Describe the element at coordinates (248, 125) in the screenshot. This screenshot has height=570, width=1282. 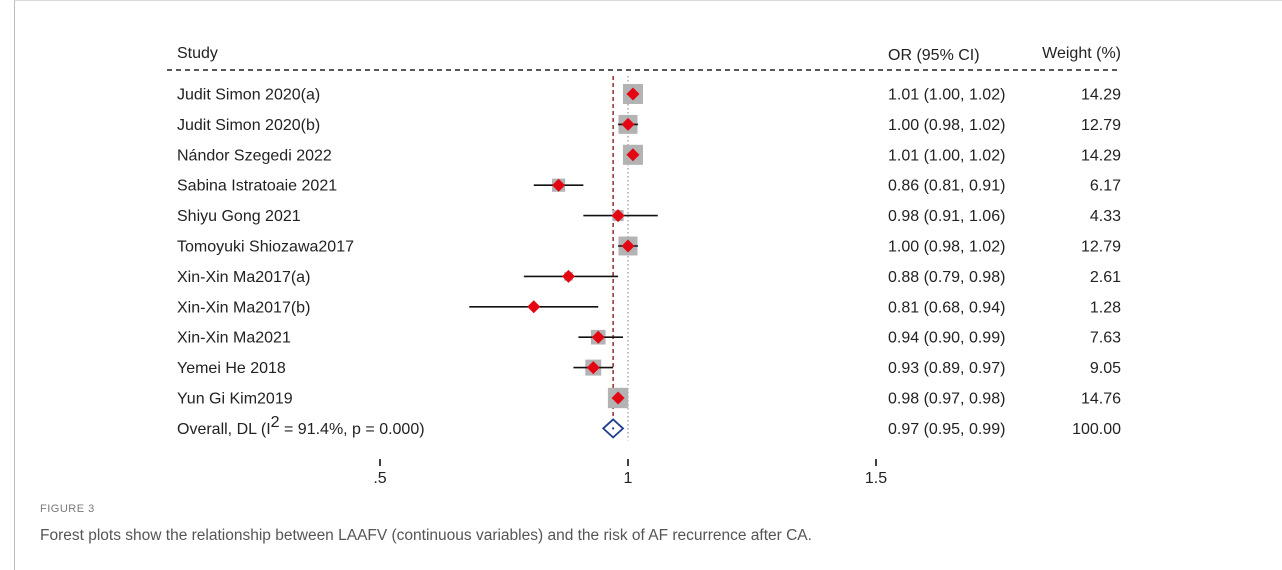
I see `study-label: Judit Simon 2020(b)` at that location.